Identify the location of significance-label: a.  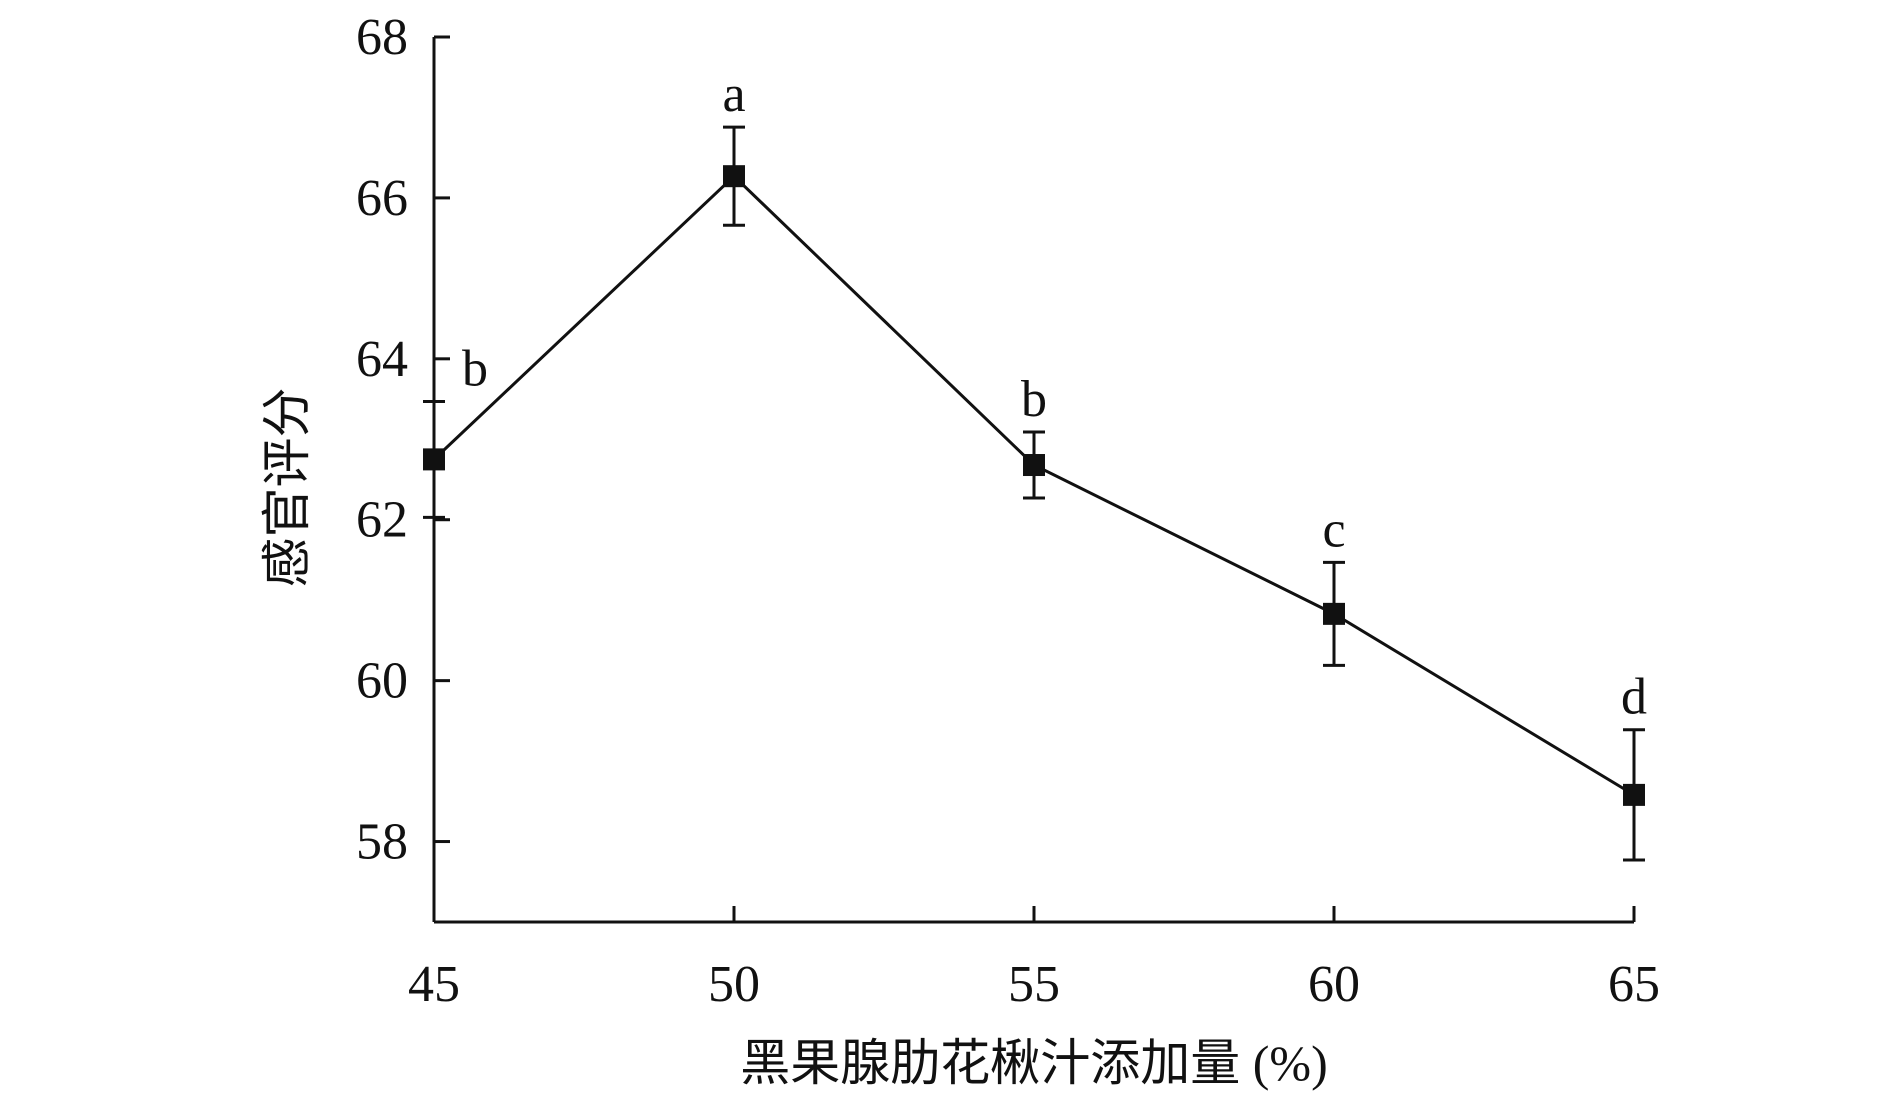
(733, 94).